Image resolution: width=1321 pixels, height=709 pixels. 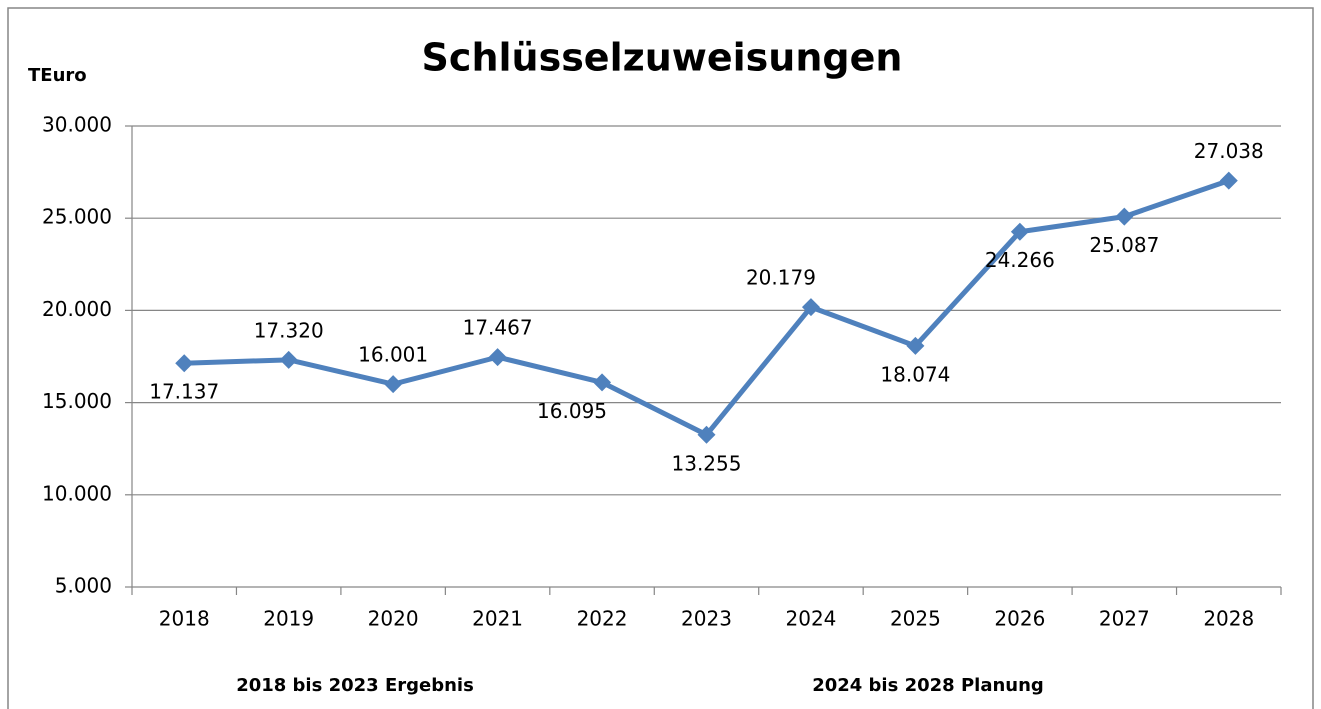 What do you see at coordinates (289, 330) in the screenshot?
I see `data-label: 17.320` at bounding box center [289, 330].